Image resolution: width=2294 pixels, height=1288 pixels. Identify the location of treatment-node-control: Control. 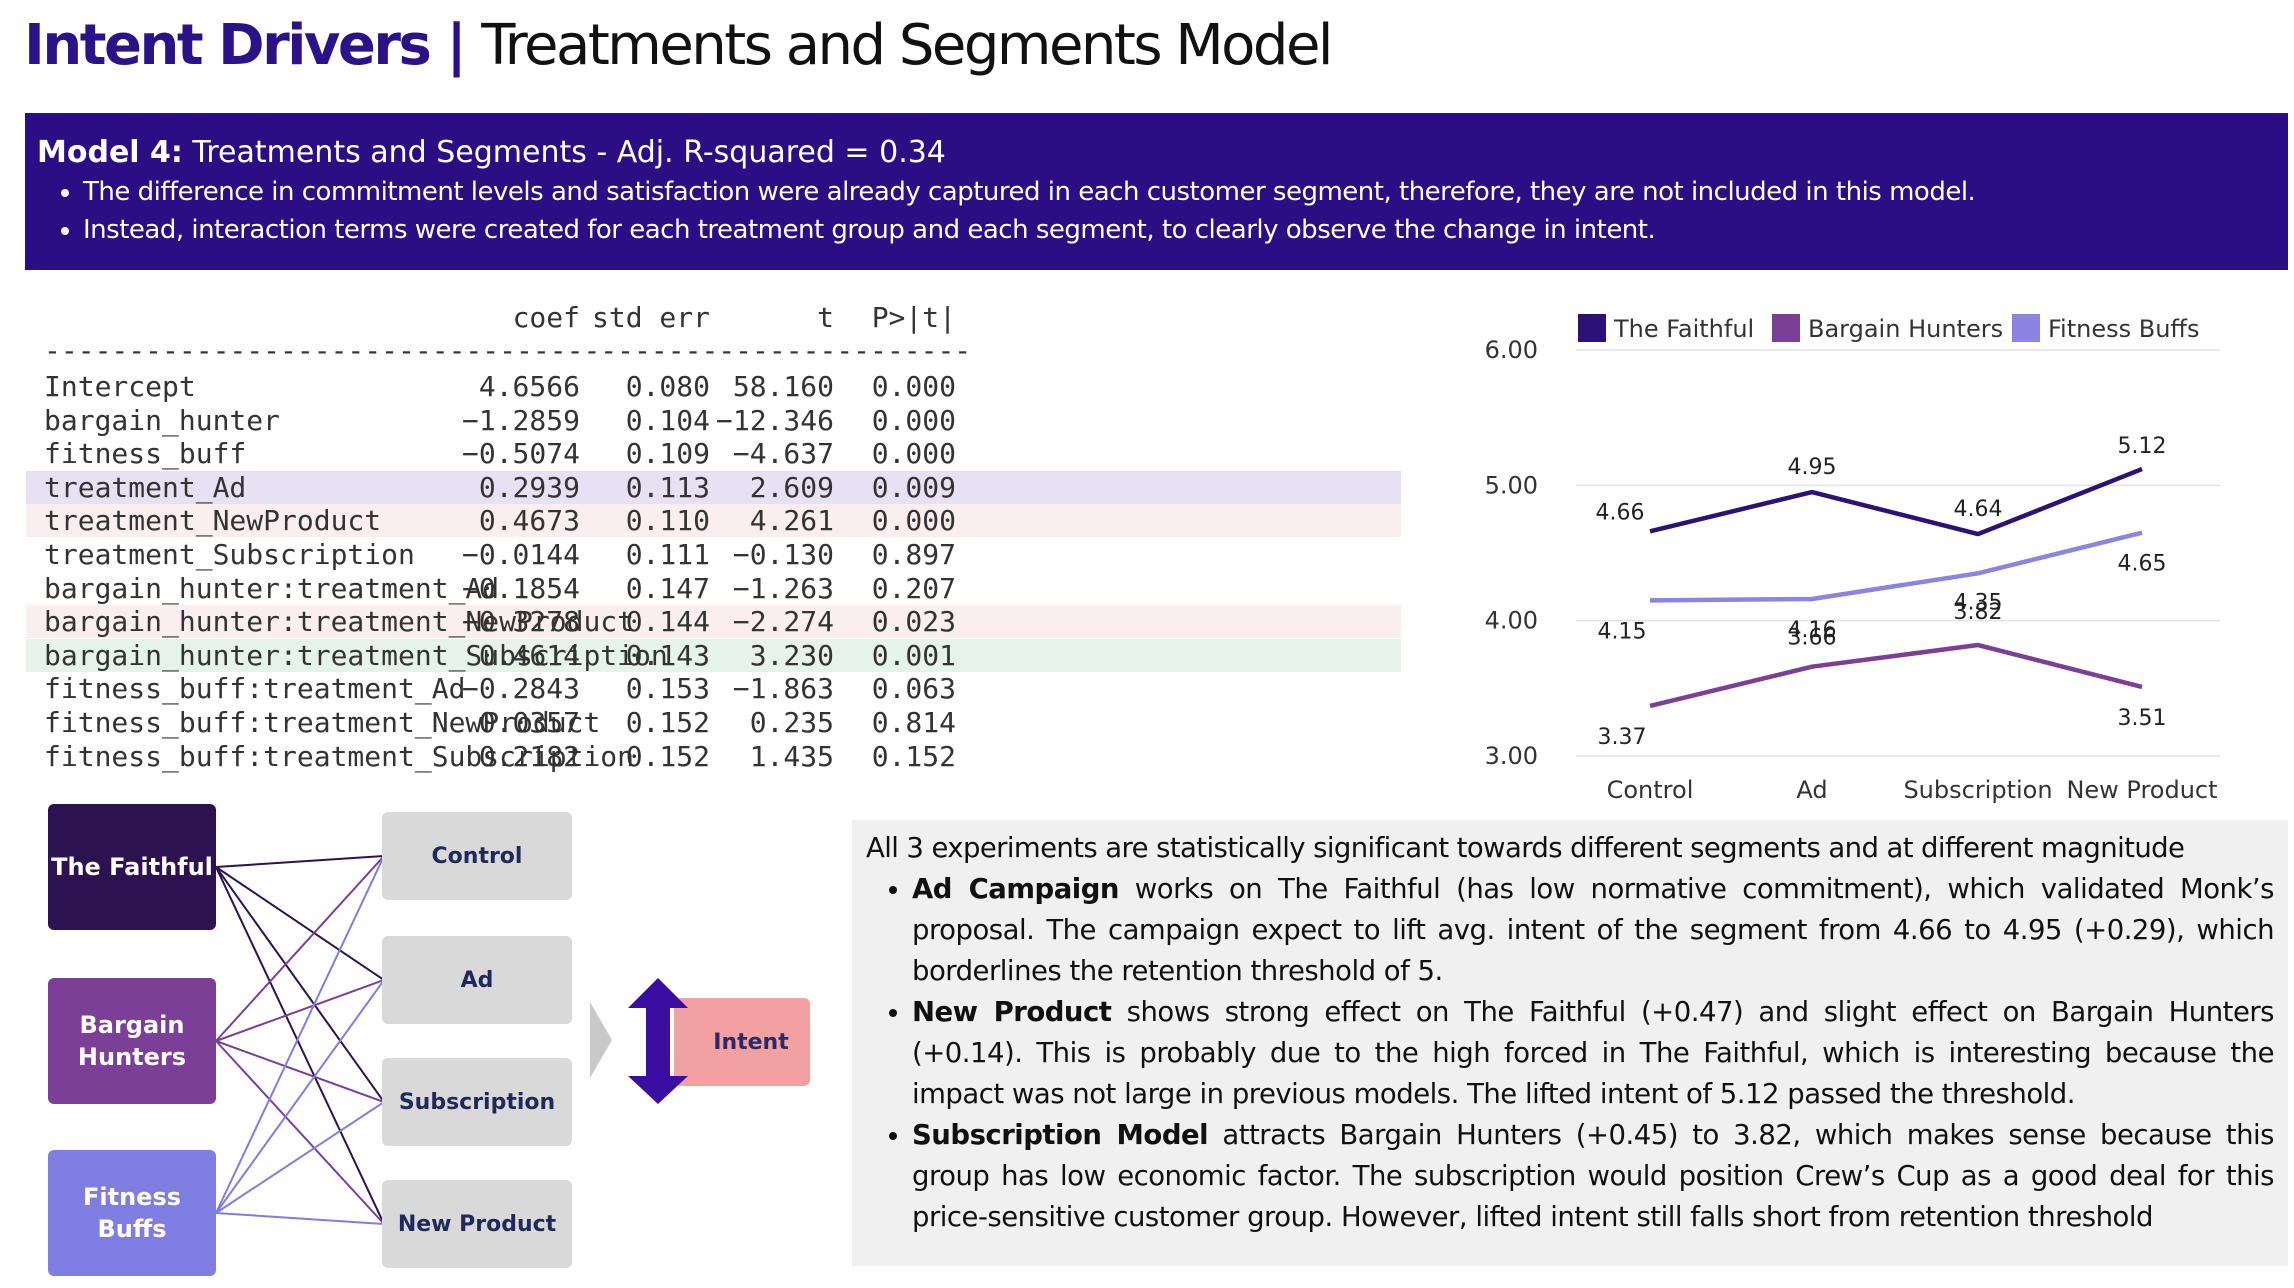
(477, 856).